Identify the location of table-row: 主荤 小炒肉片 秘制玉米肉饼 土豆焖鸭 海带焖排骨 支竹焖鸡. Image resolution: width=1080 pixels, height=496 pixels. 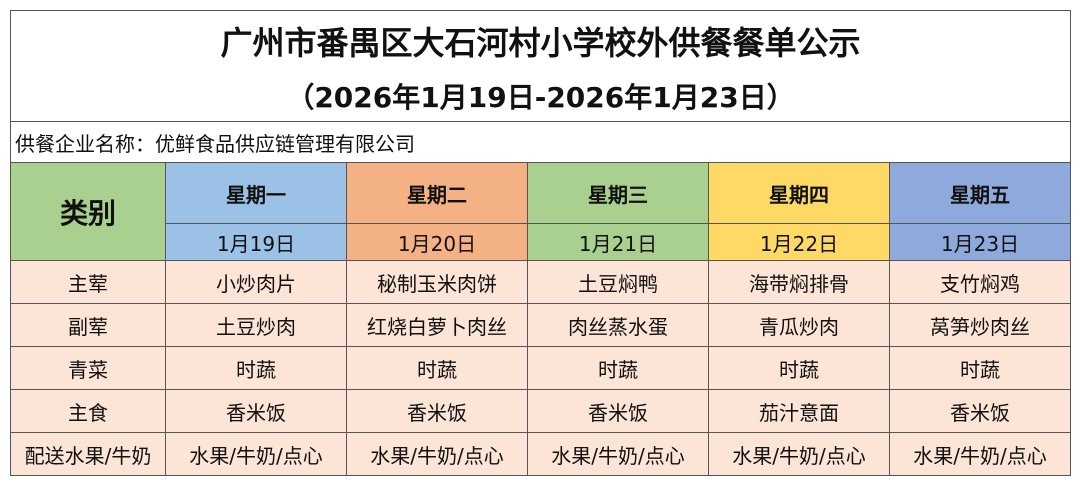
(541, 282).